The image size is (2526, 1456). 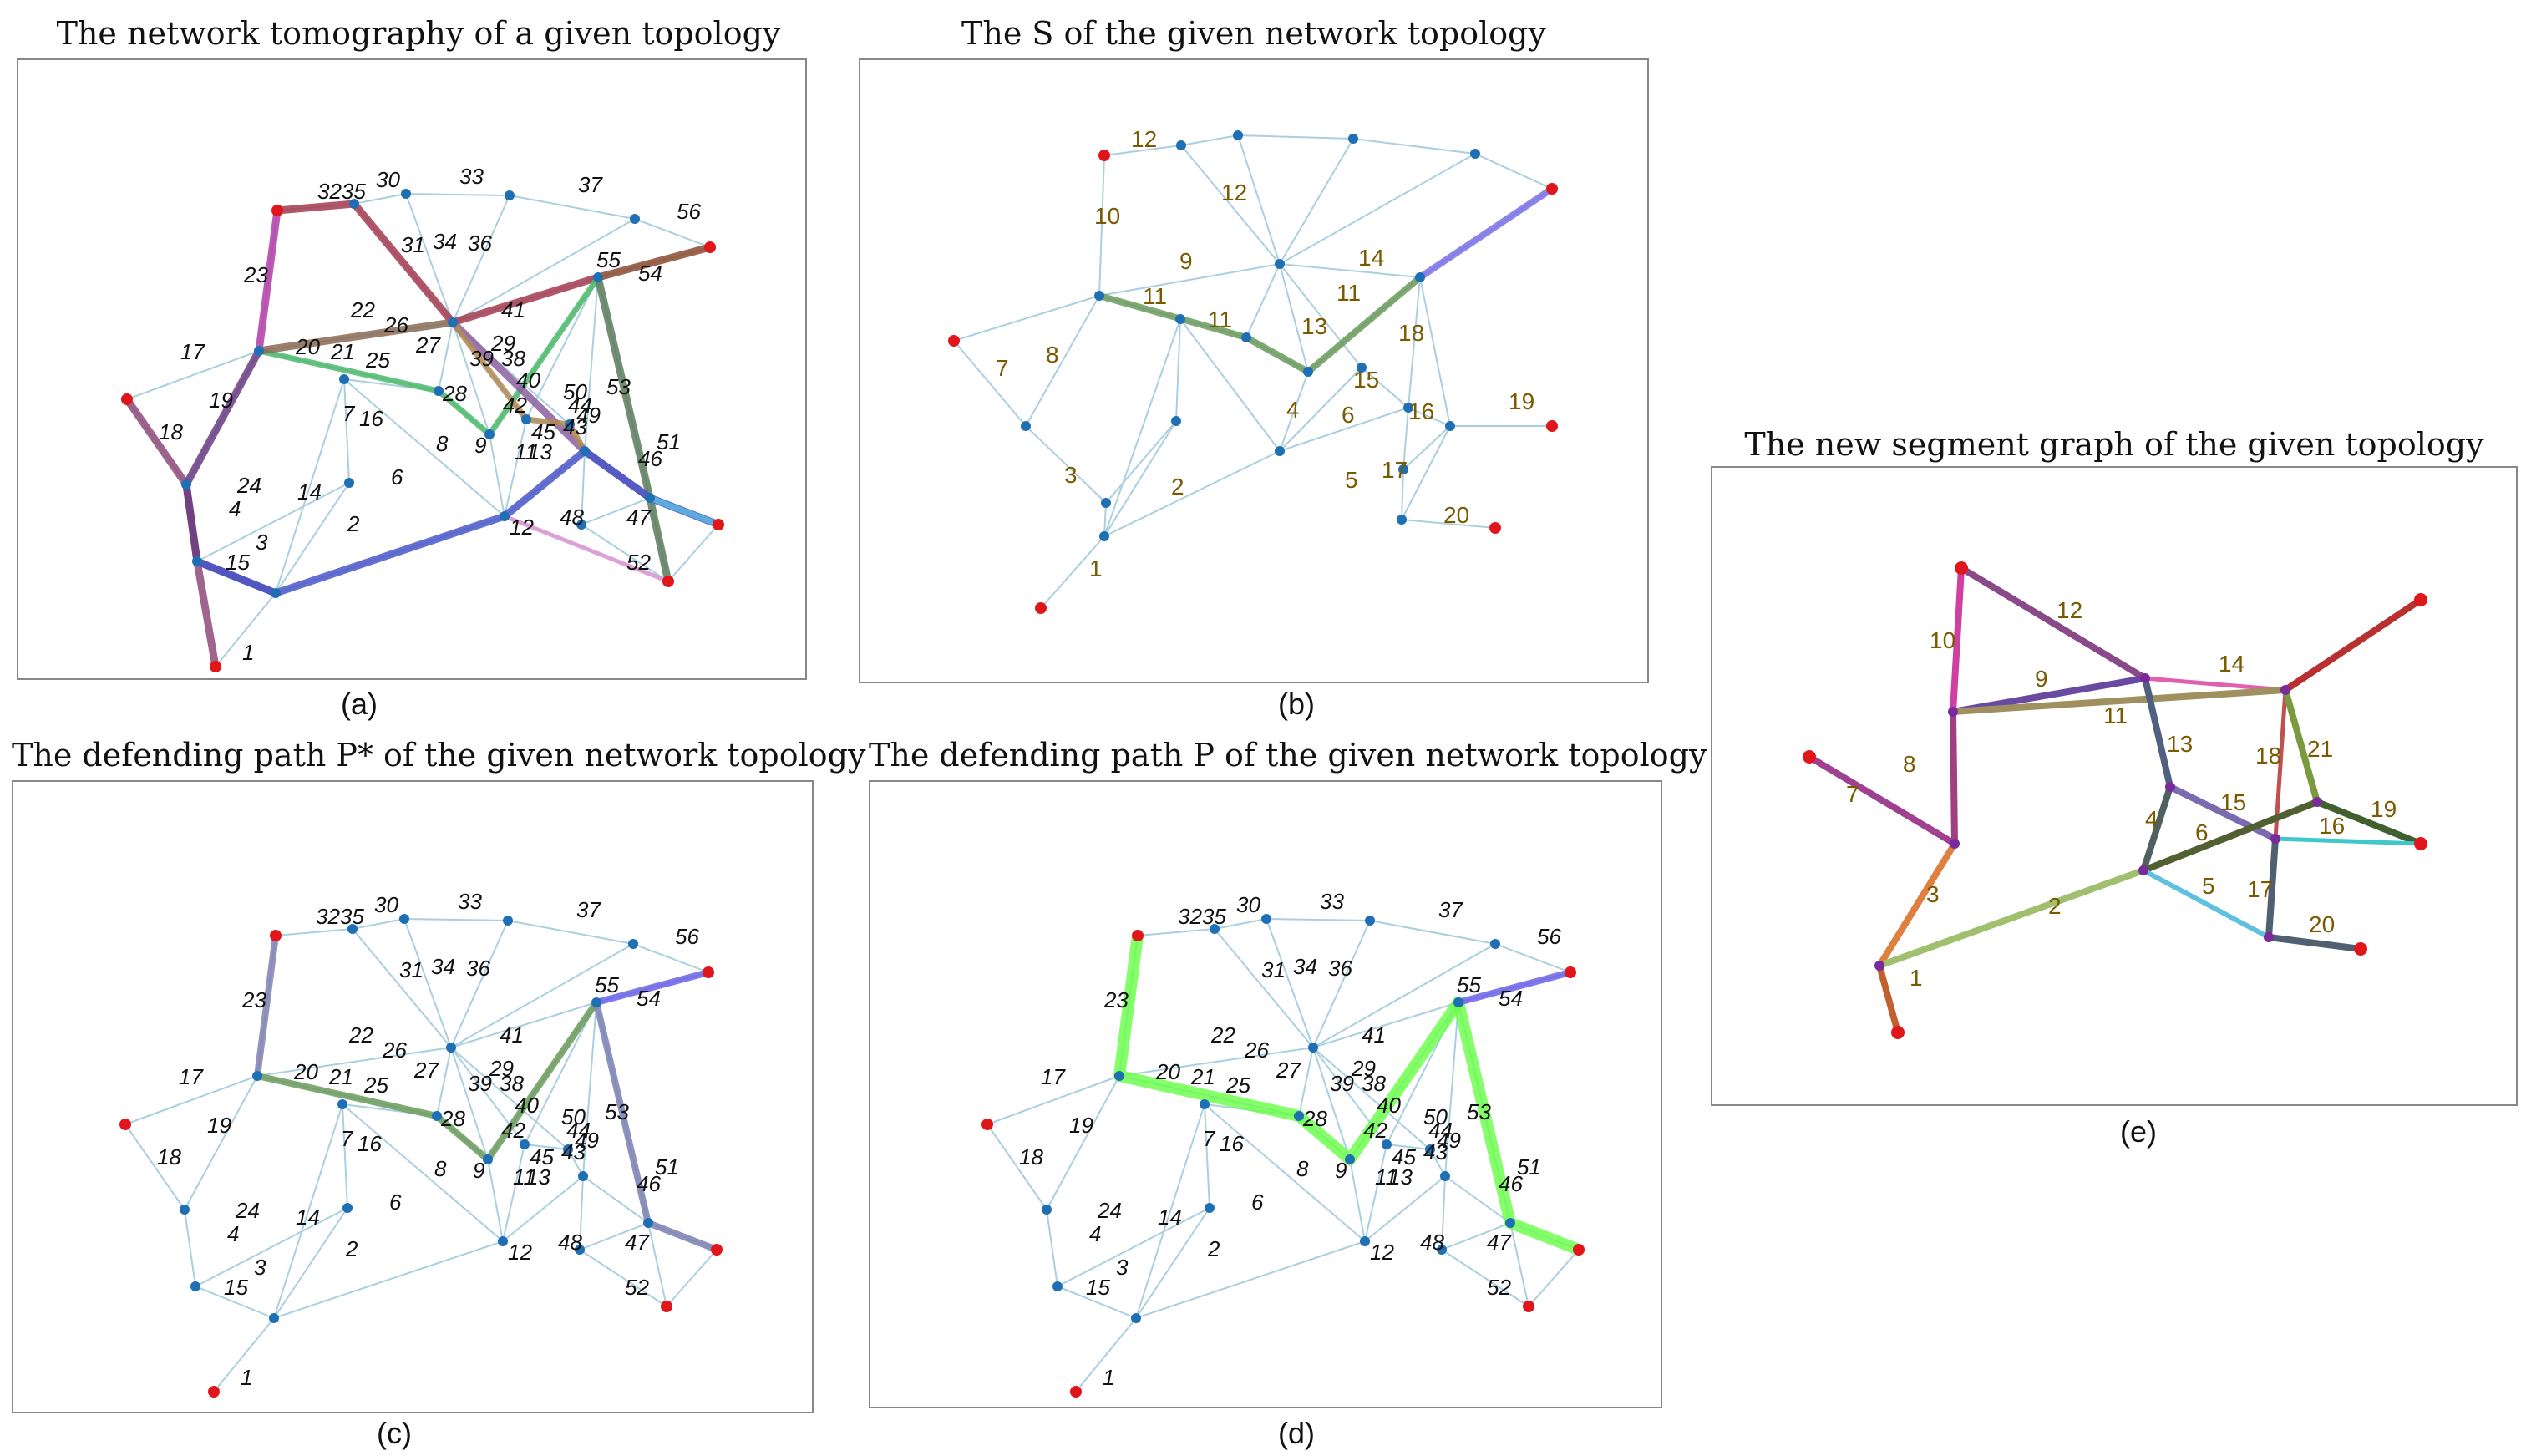 I want to click on edge-label-34: 43, so click(x=1435, y=1151).